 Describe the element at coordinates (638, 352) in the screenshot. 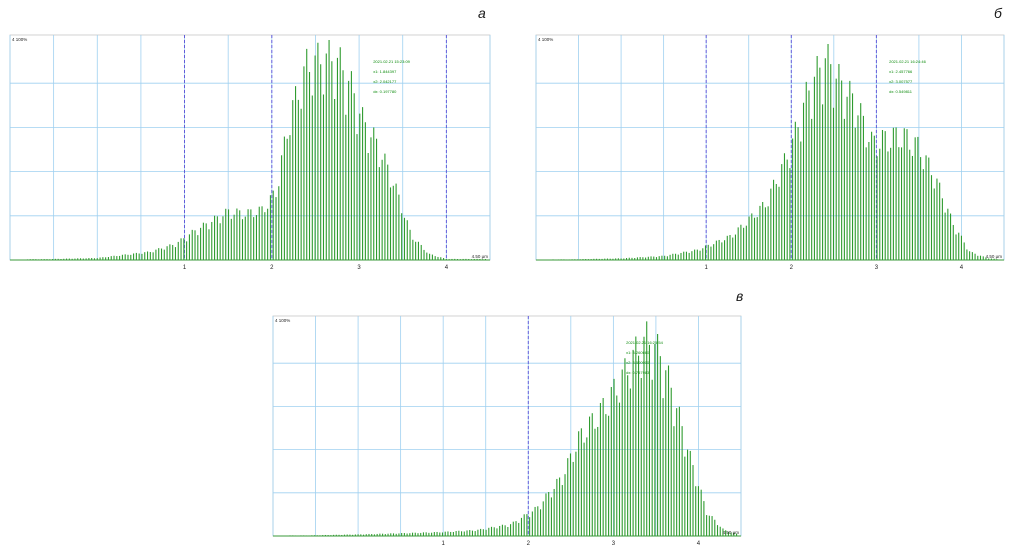

I see `measurement-readout-line: x1: 3.260660` at that location.